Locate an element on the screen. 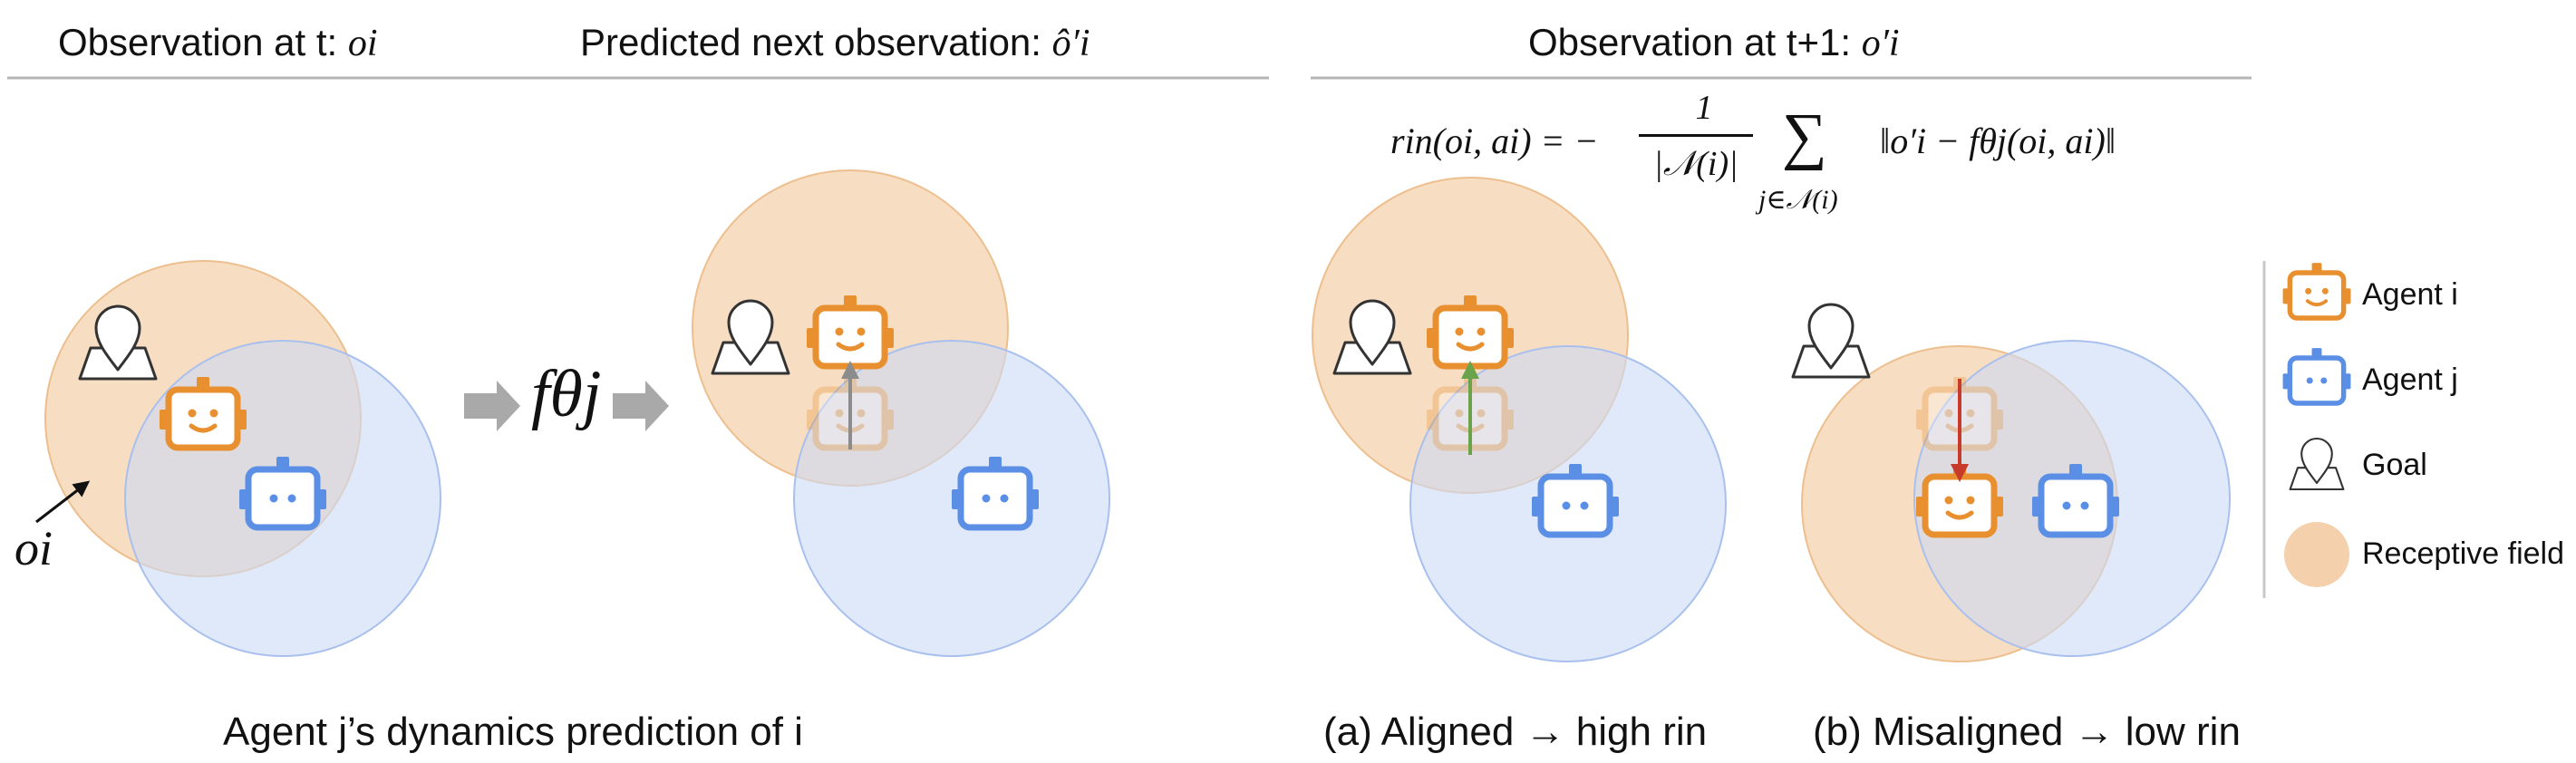  legend-goal-icon is located at coordinates (2317, 464).